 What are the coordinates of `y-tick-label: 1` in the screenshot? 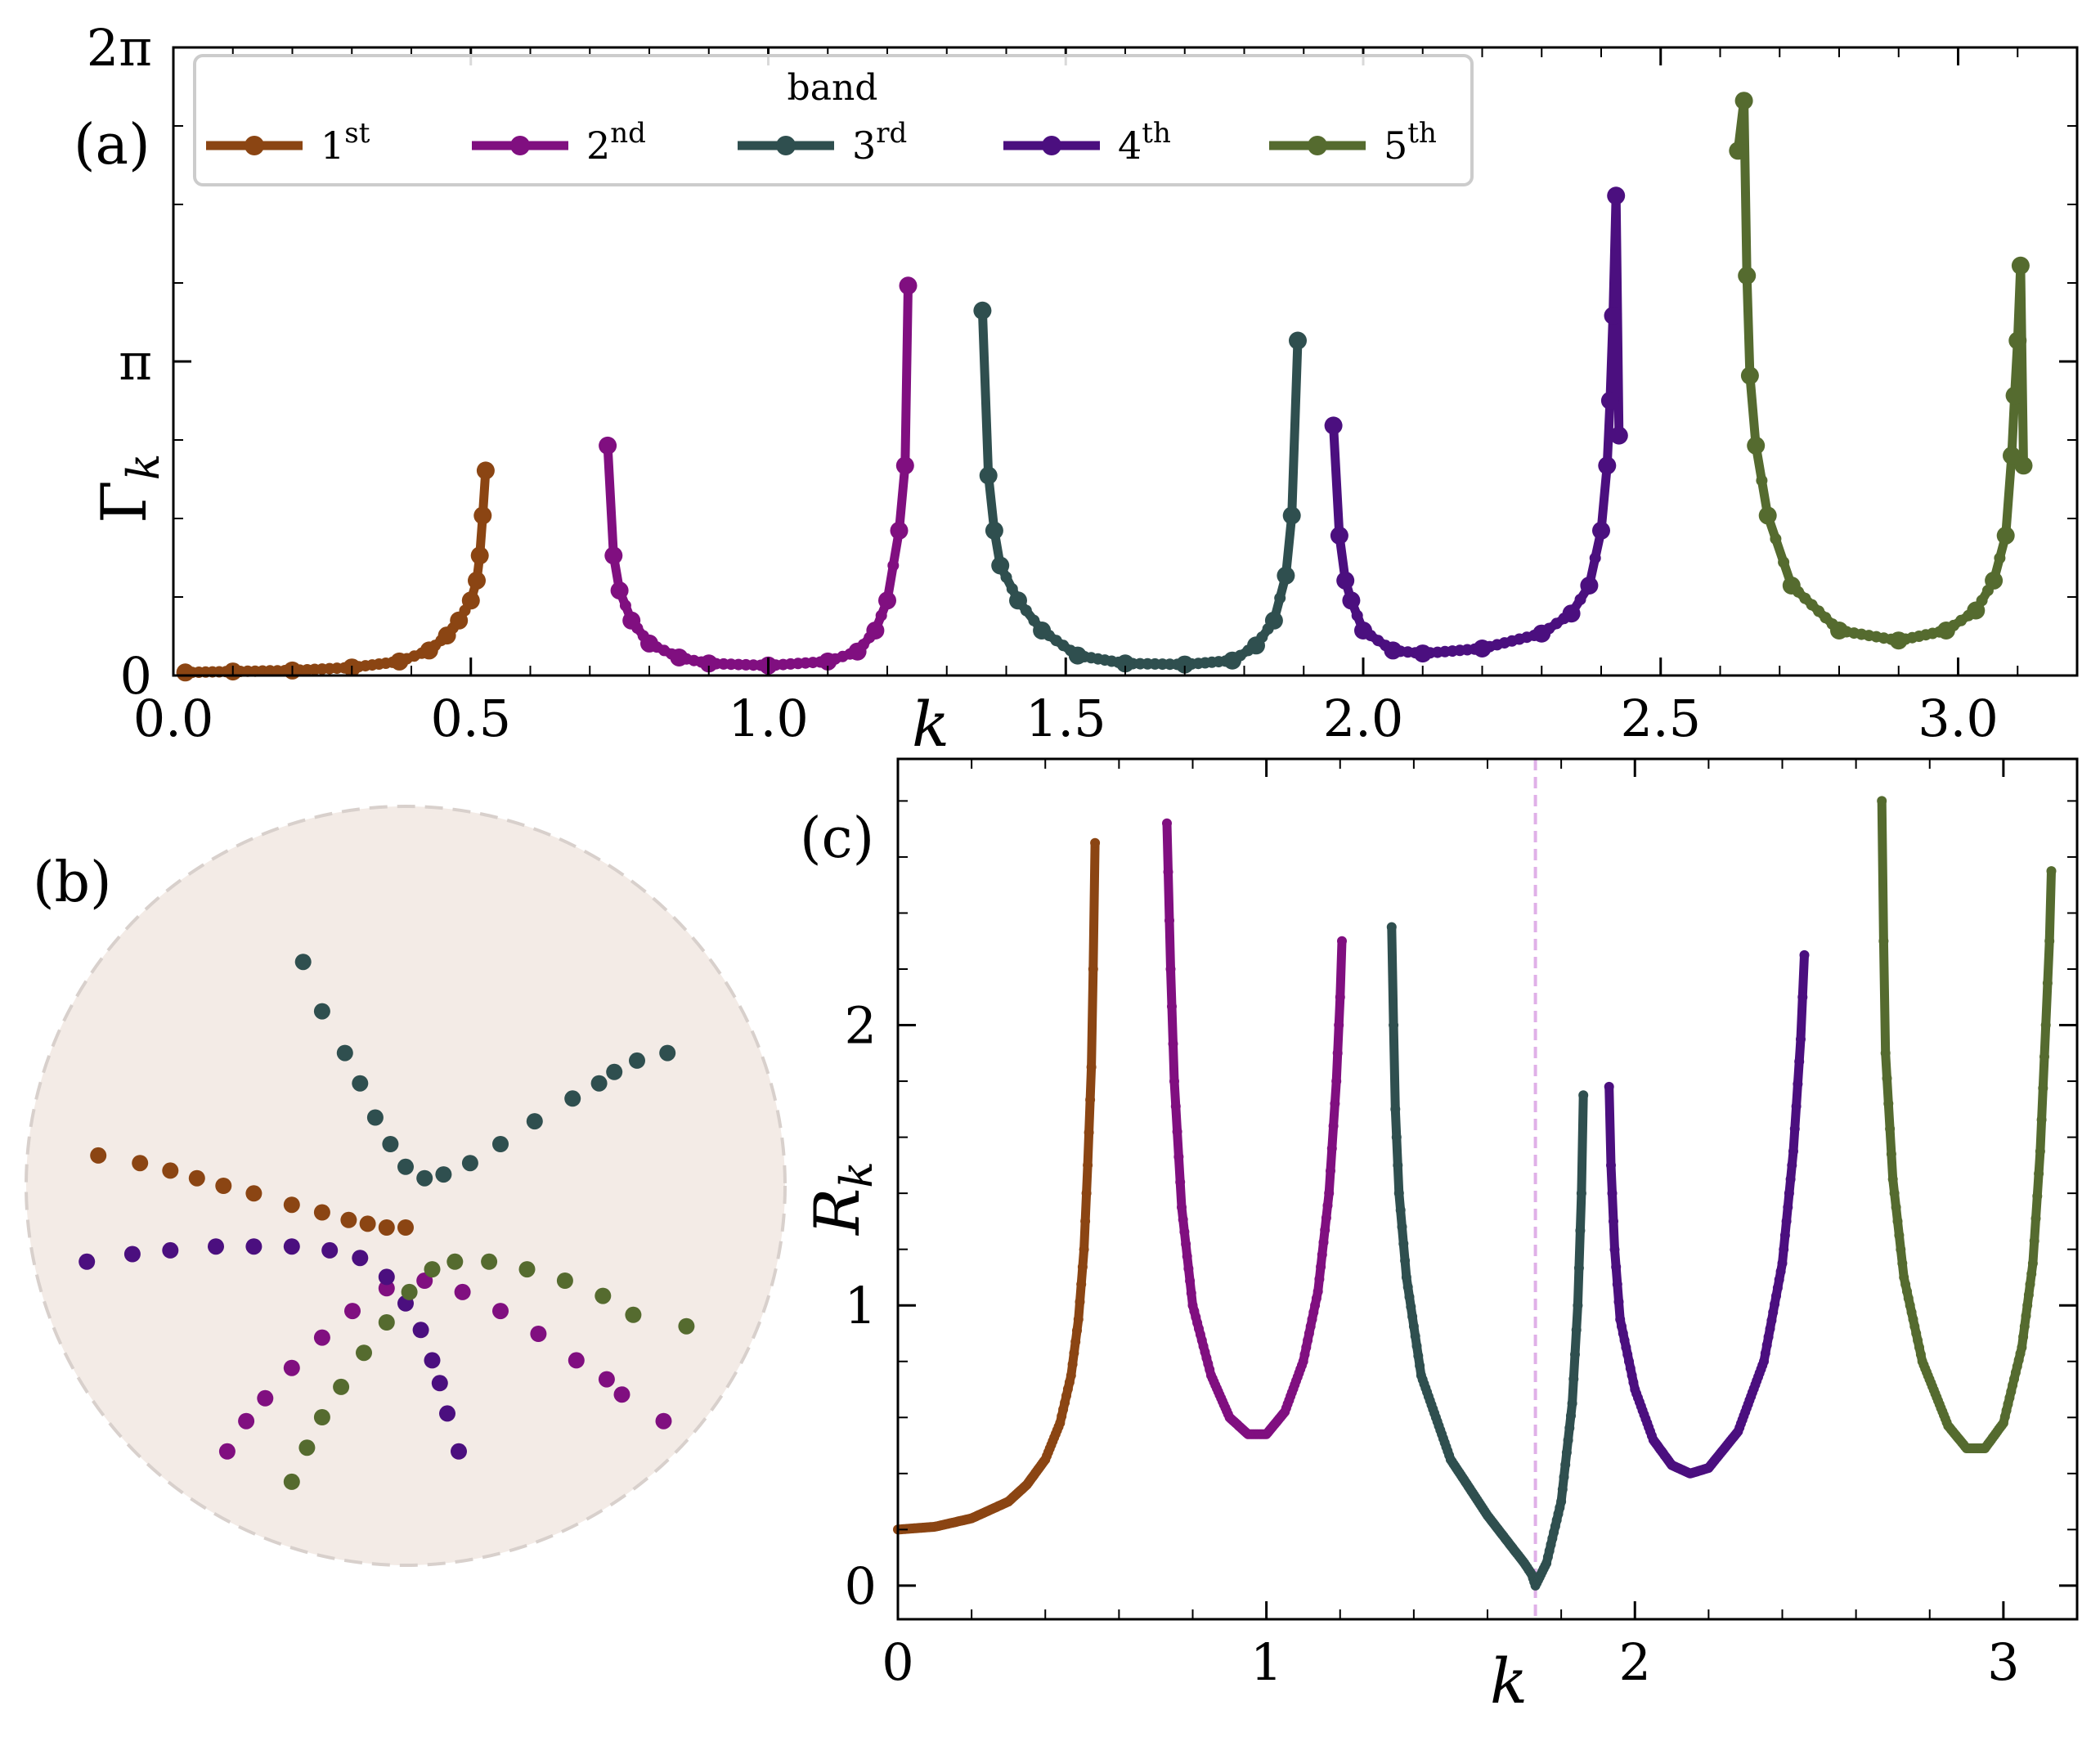 It's located at (861, 1305).